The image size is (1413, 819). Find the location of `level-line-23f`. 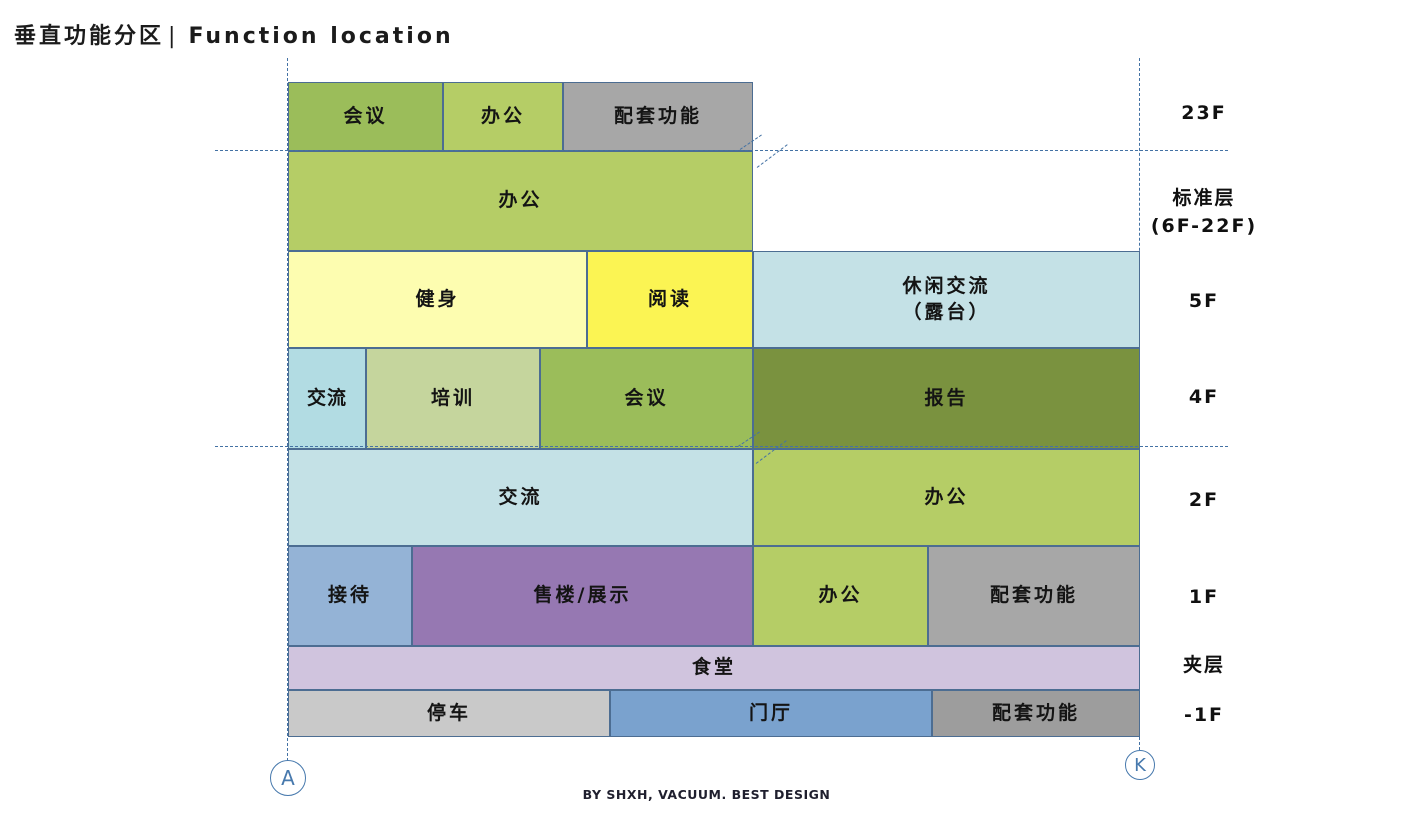

level-line-23f is located at coordinates (721, 150).